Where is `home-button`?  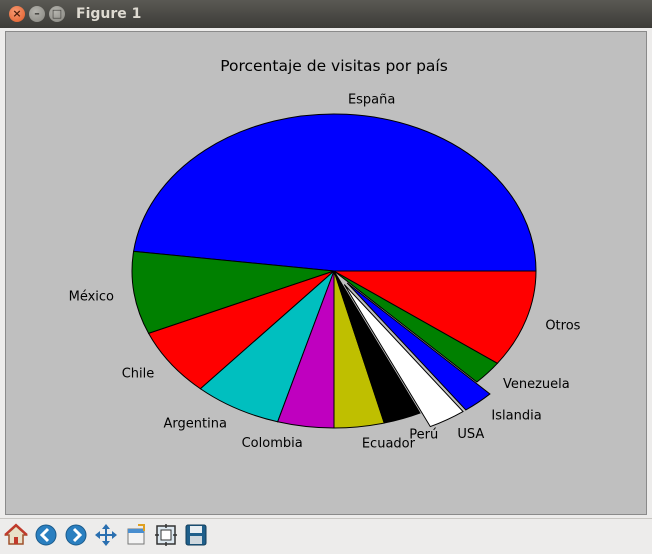 home-button is located at coordinates (17, 536).